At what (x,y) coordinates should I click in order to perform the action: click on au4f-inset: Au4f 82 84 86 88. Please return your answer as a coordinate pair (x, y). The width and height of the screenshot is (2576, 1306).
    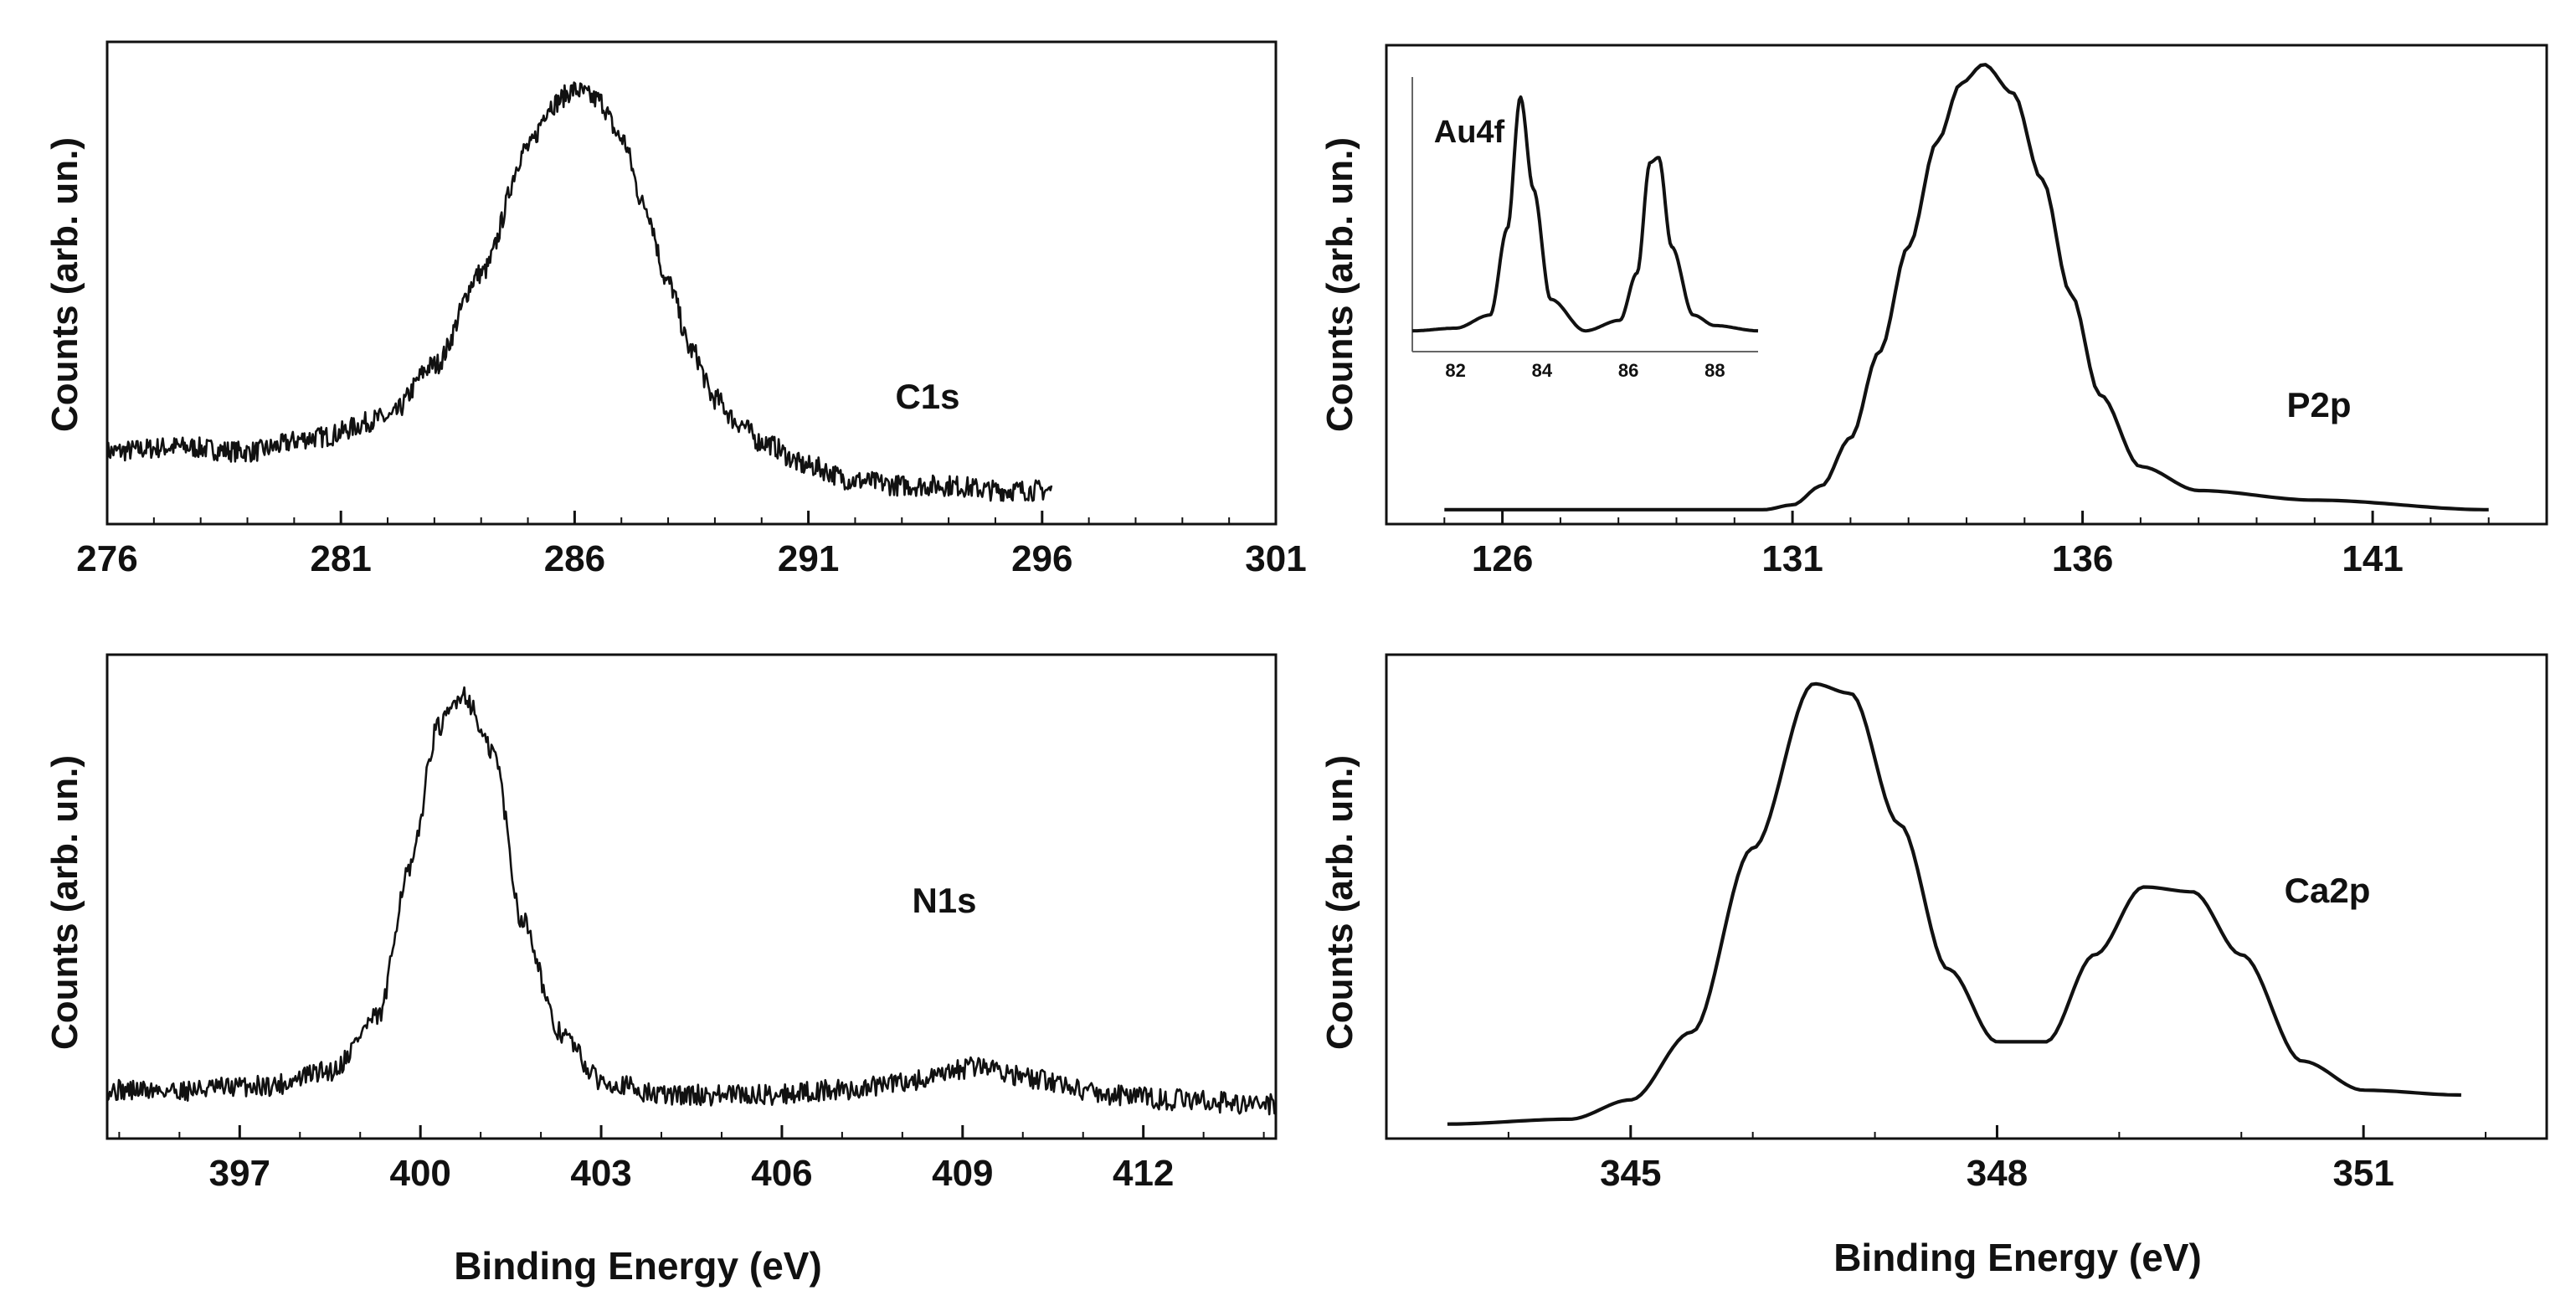
    Looking at the image, I should click on (1585, 229).